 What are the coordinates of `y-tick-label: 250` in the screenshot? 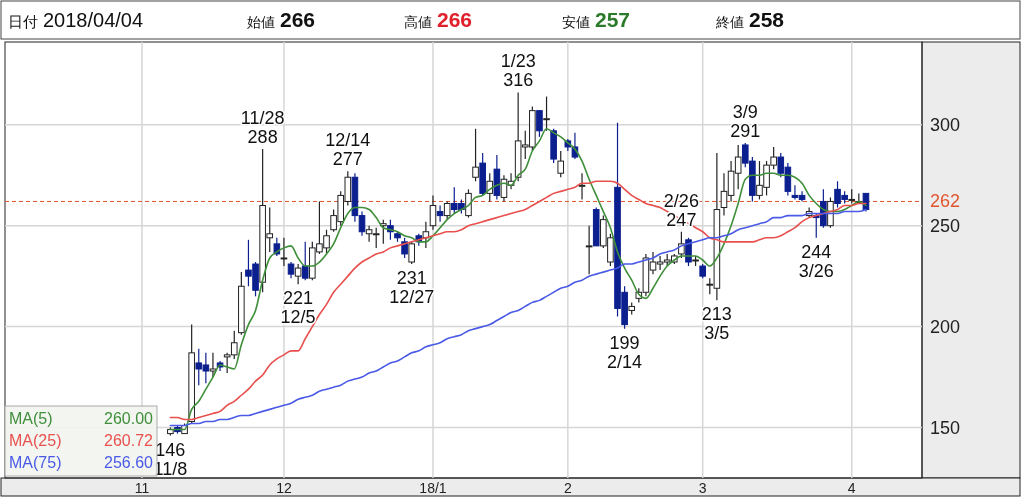 It's located at (945, 225).